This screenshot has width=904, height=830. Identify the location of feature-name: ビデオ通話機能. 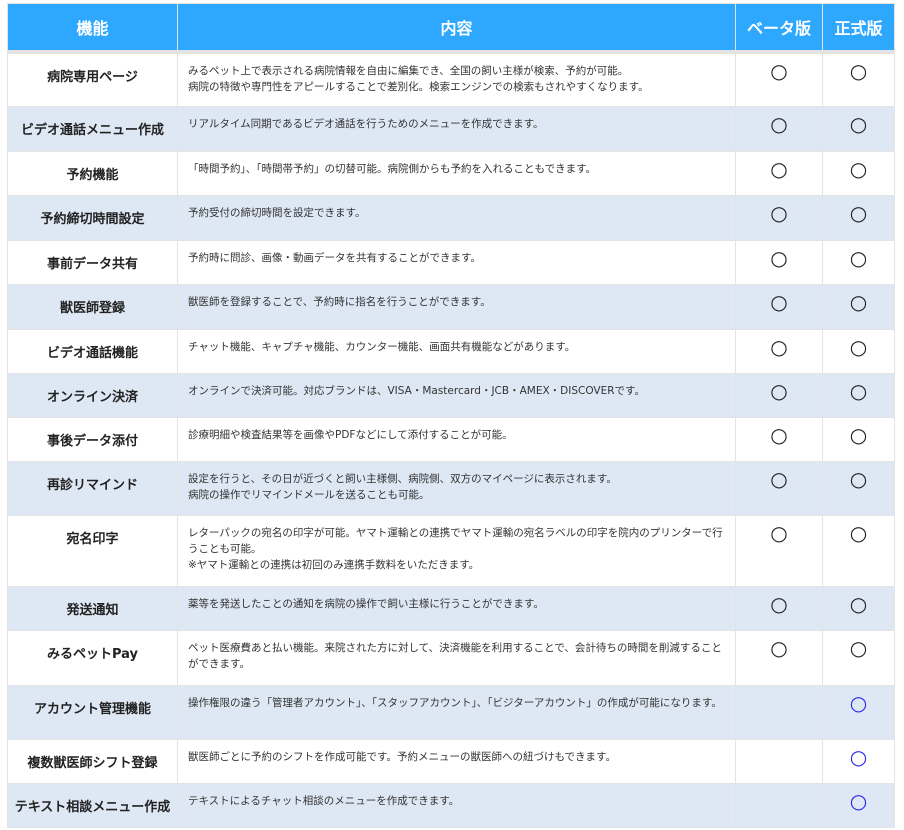
(92, 351).